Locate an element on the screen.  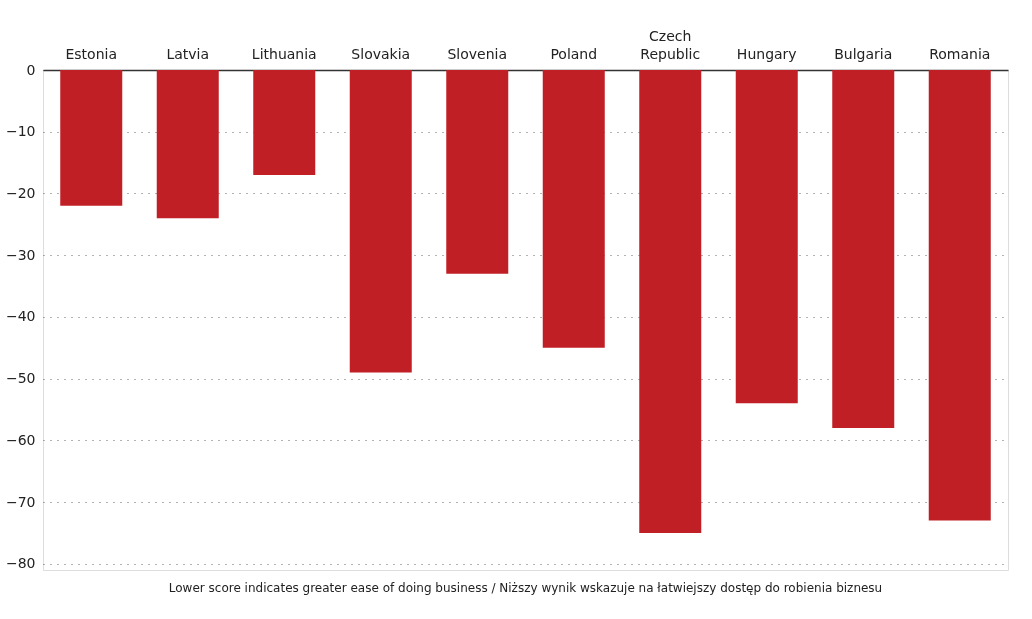
x-tick-label: Slovakia is located at coordinates (381, 54).